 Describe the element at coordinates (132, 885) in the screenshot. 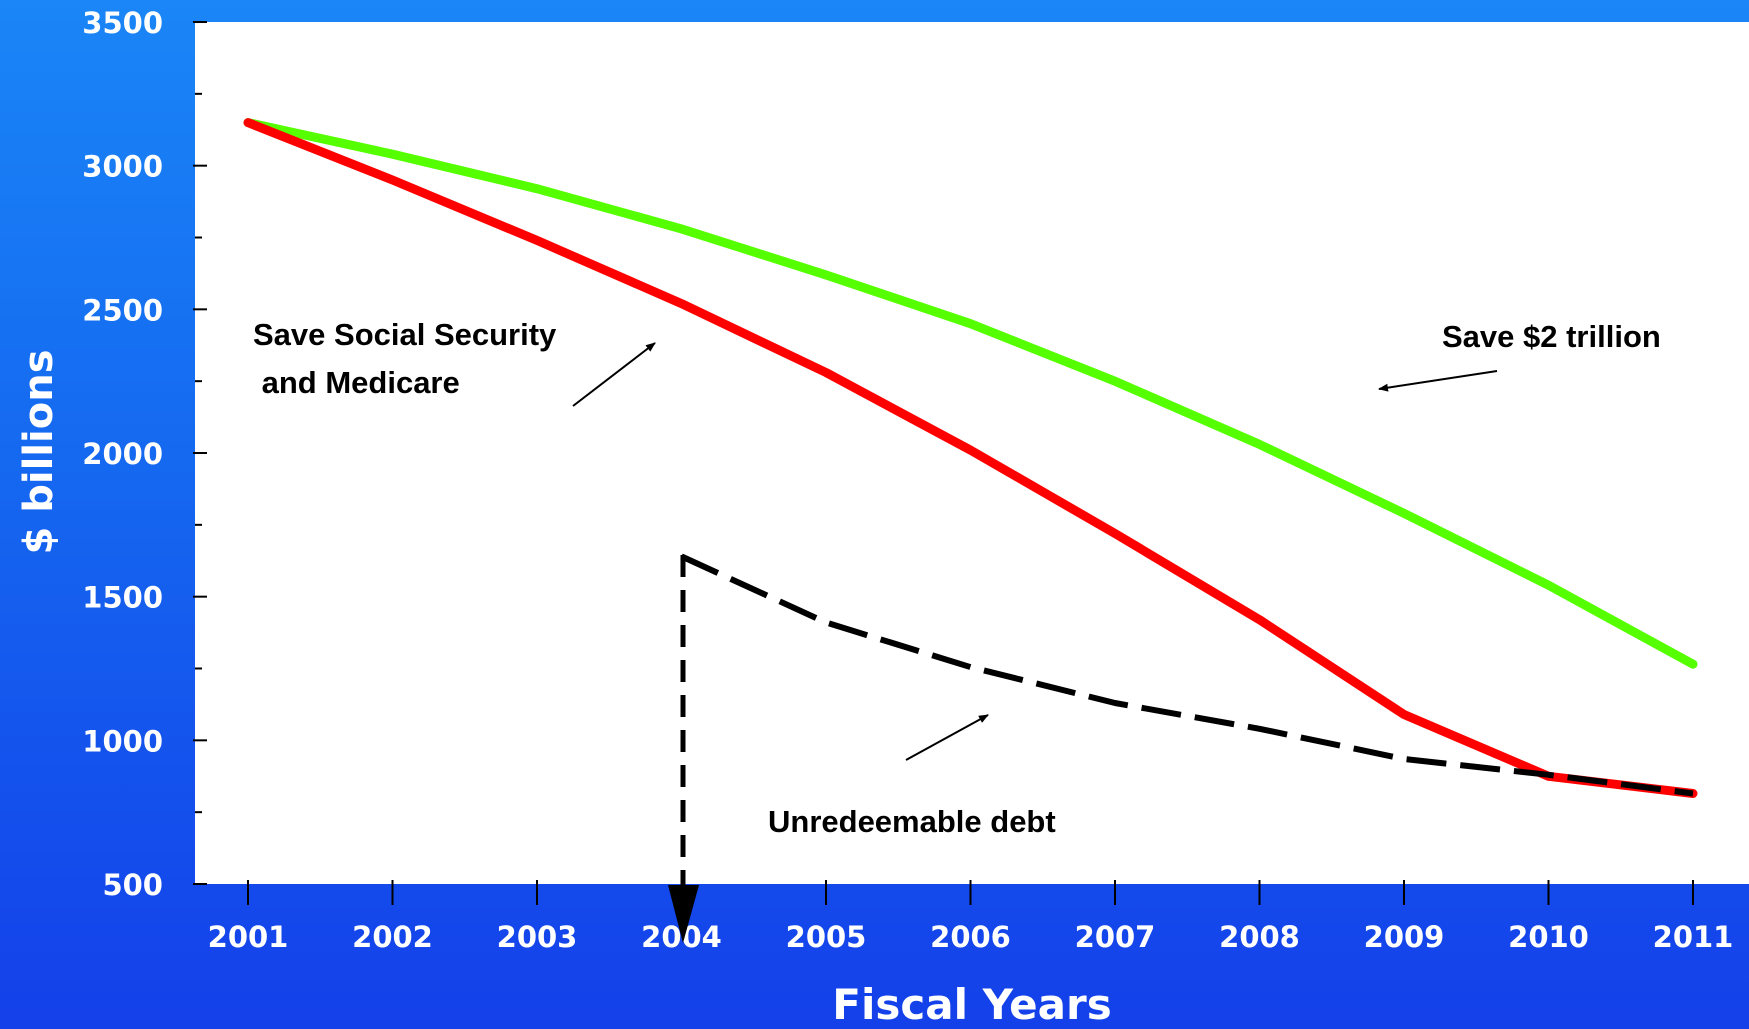

I see `y-tick-label: 500` at that location.